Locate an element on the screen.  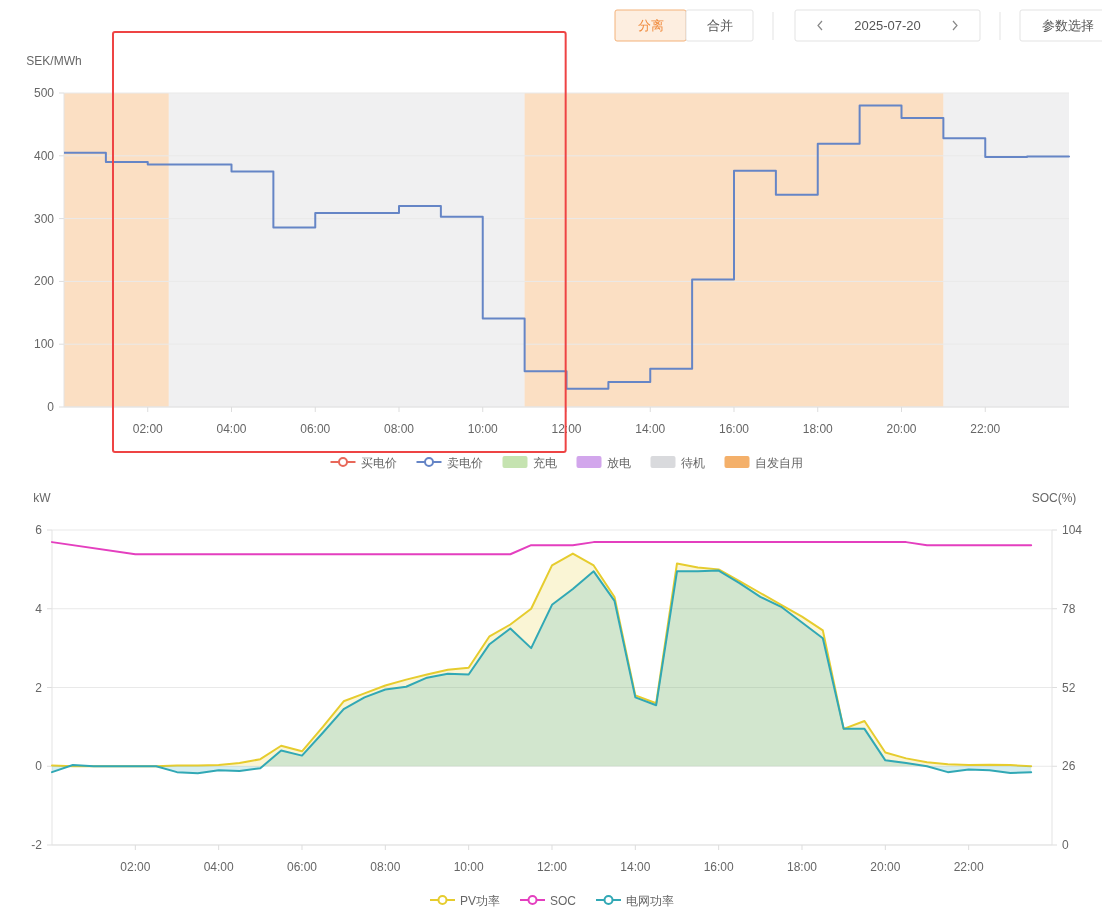
y-axis-title: kW is located at coordinates (42, 498).